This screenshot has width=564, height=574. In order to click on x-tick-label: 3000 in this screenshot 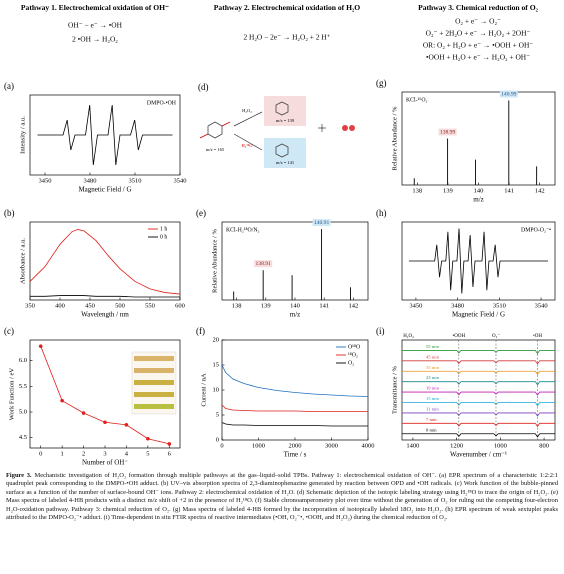, I will do `click(331, 445)`.